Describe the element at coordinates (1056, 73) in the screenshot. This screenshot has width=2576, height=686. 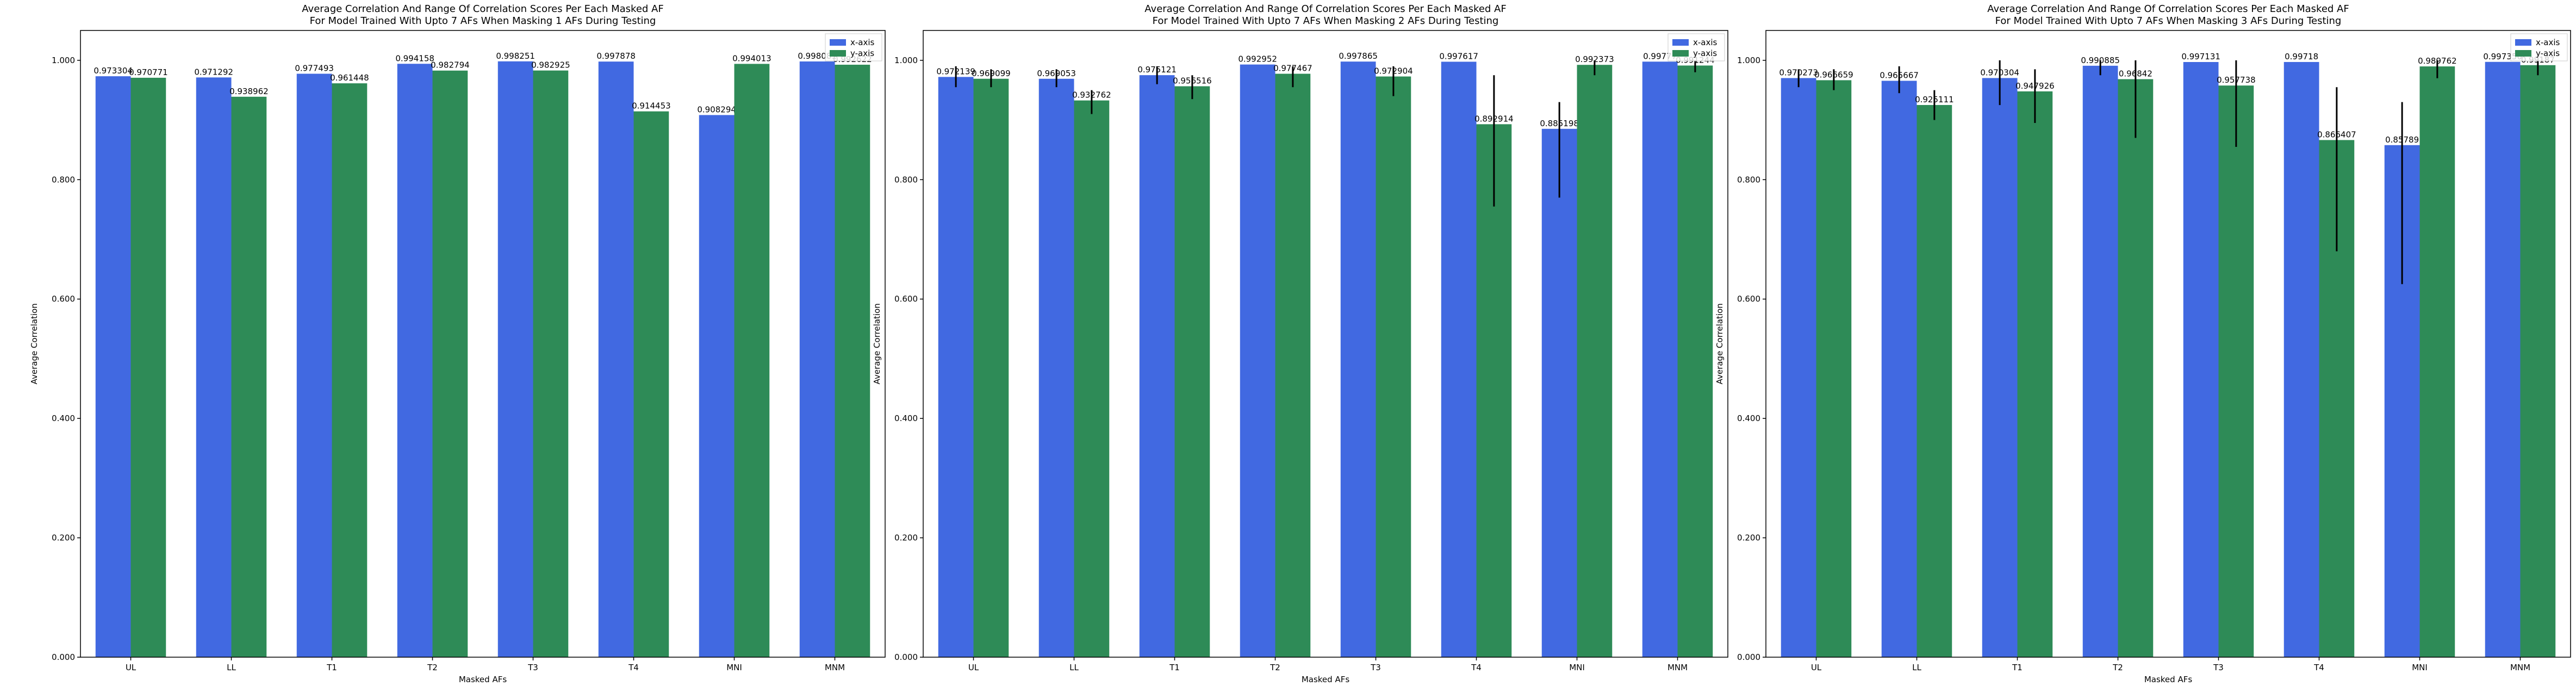
I see `data-label-x-axis-LL: 0.969053` at that location.